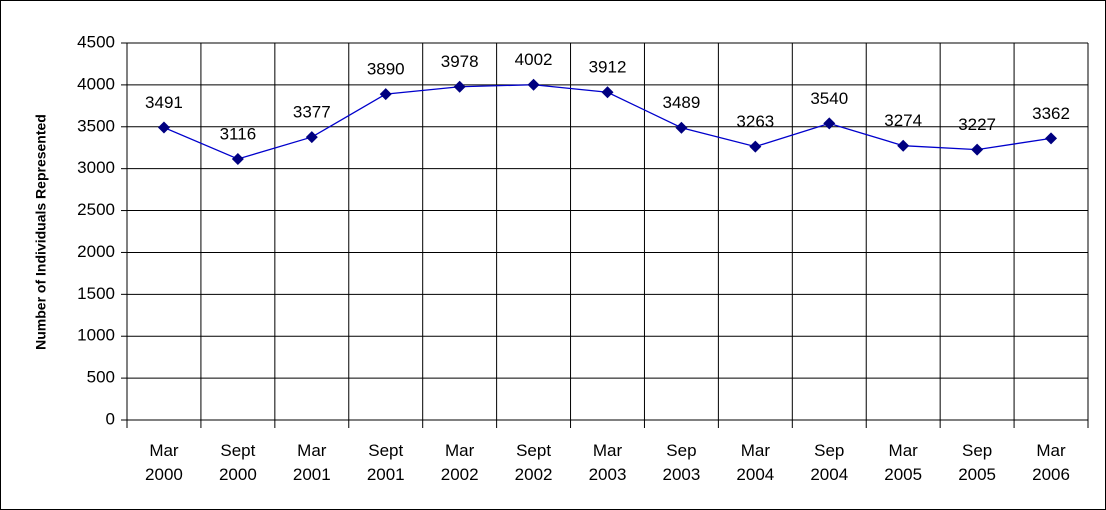  What do you see at coordinates (96, 125) in the screenshot?
I see `y-tick-label: 3500` at bounding box center [96, 125].